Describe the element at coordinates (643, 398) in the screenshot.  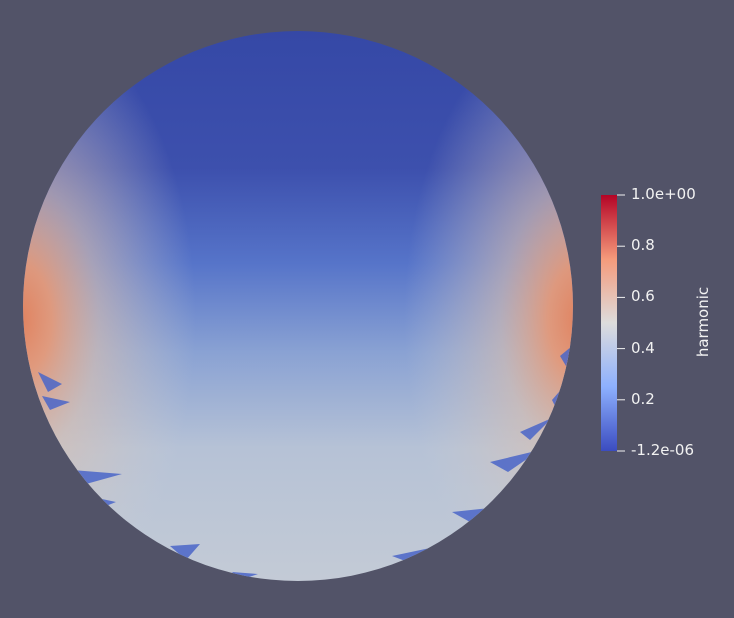
I see `colorbar-tick-label: 0.2` at that location.